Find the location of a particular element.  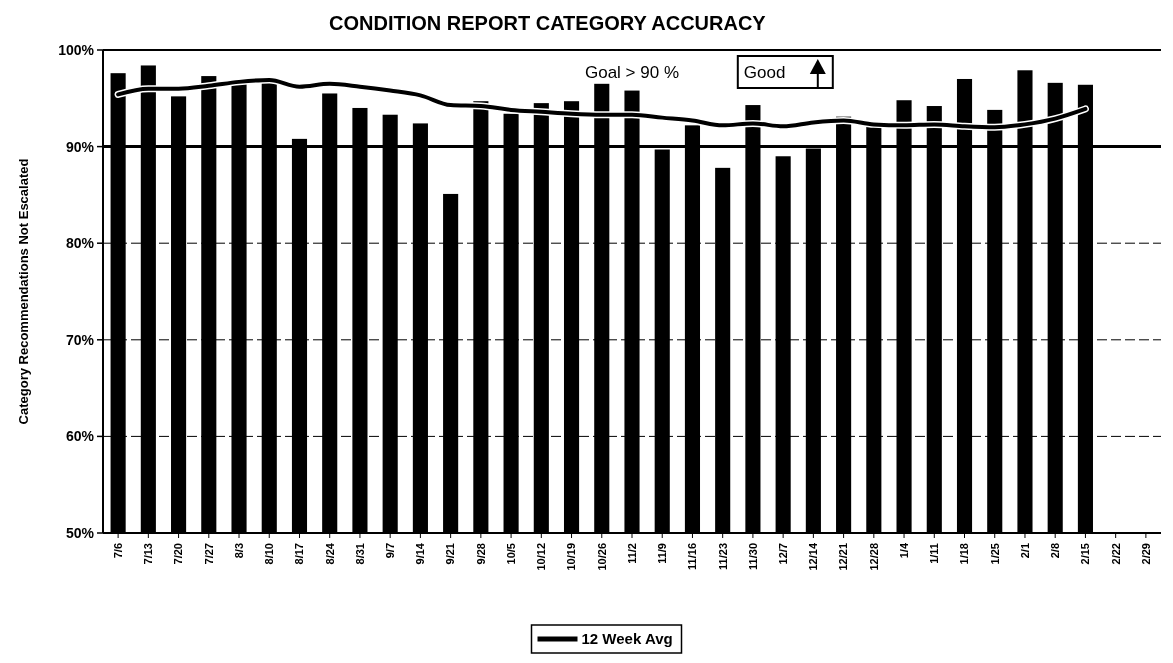

x-tick-label: 10/12 is located at coordinates (541, 557).